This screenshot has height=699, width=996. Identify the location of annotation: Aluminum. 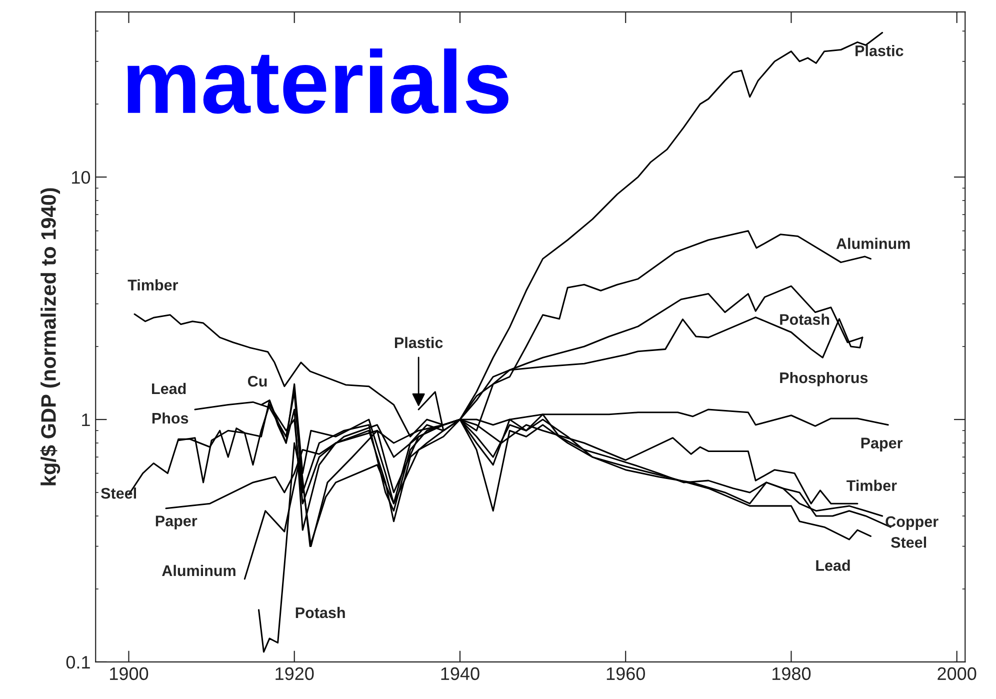
(199, 570).